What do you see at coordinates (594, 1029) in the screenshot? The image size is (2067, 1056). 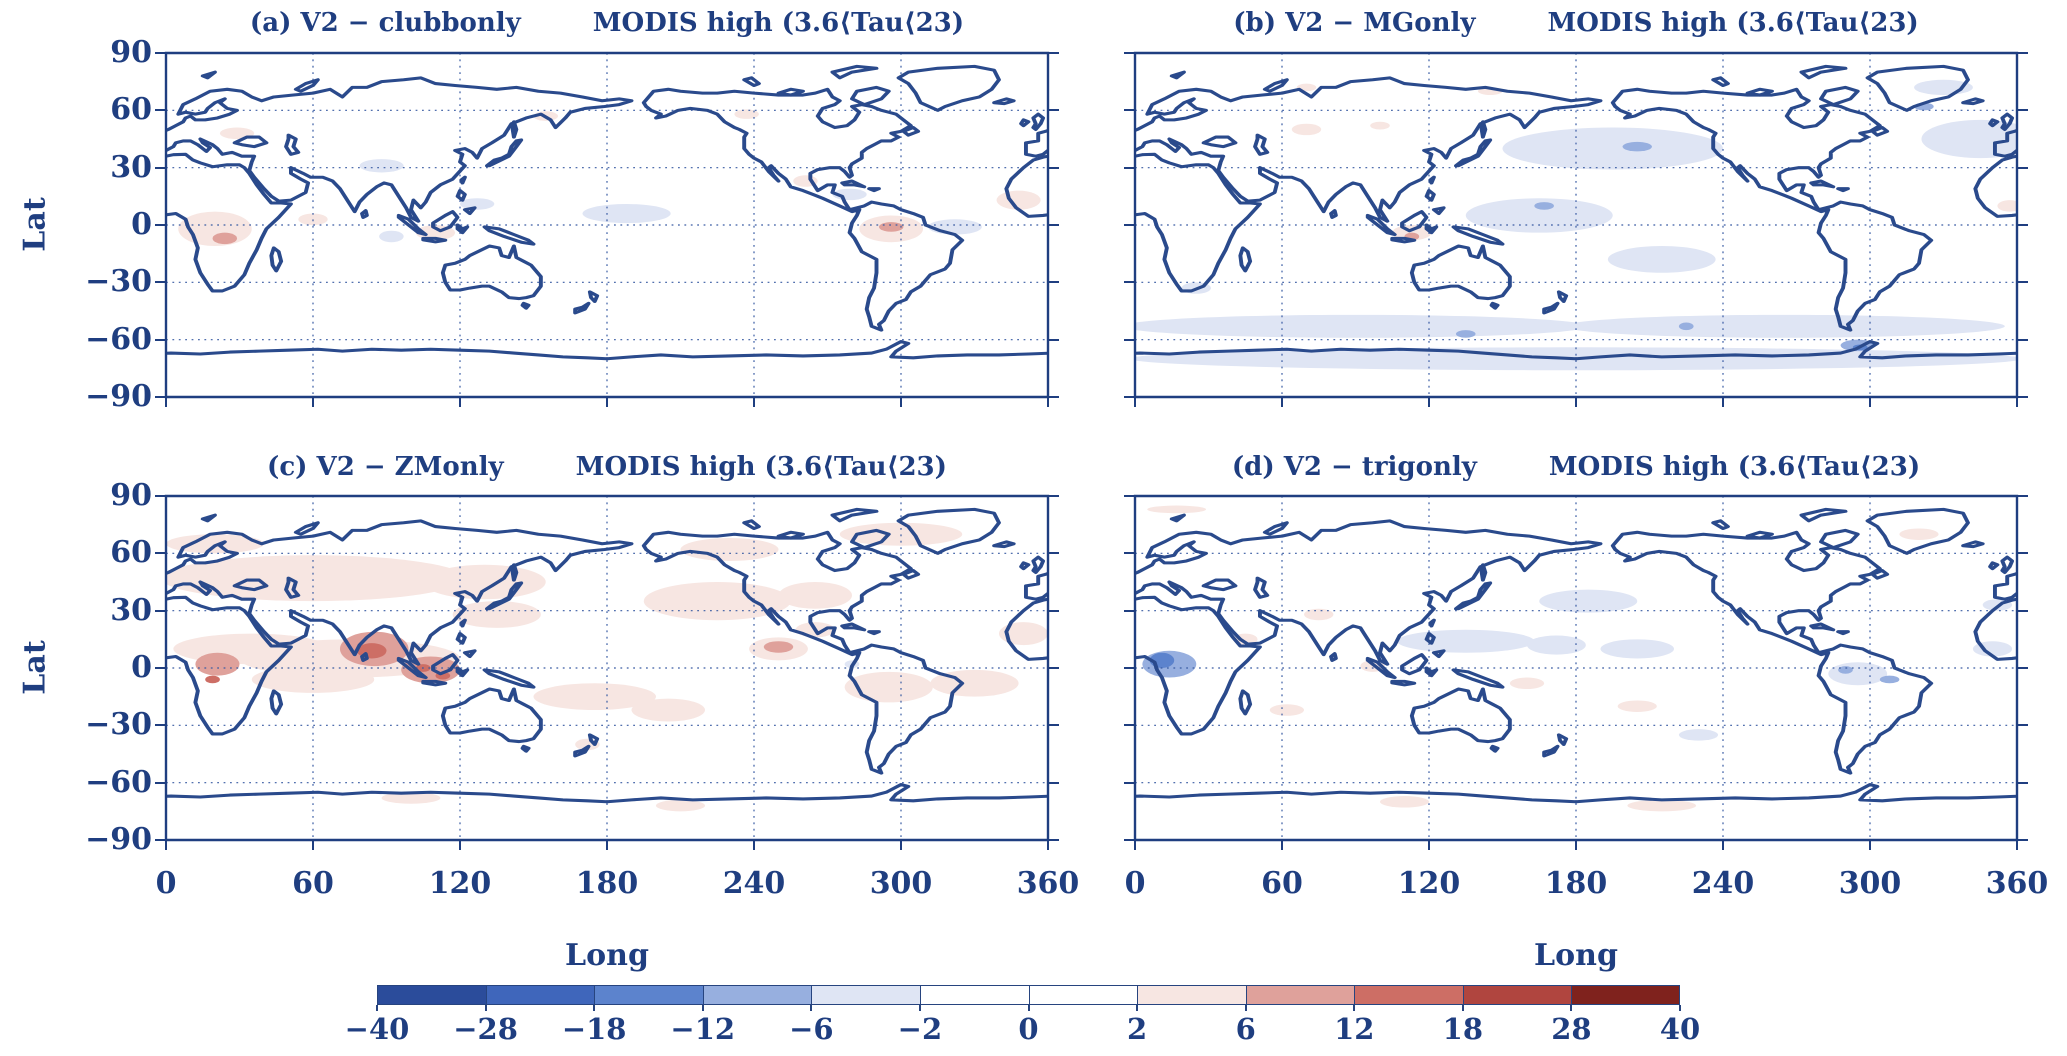 I see `colorbar-tick-label: −18` at bounding box center [594, 1029].